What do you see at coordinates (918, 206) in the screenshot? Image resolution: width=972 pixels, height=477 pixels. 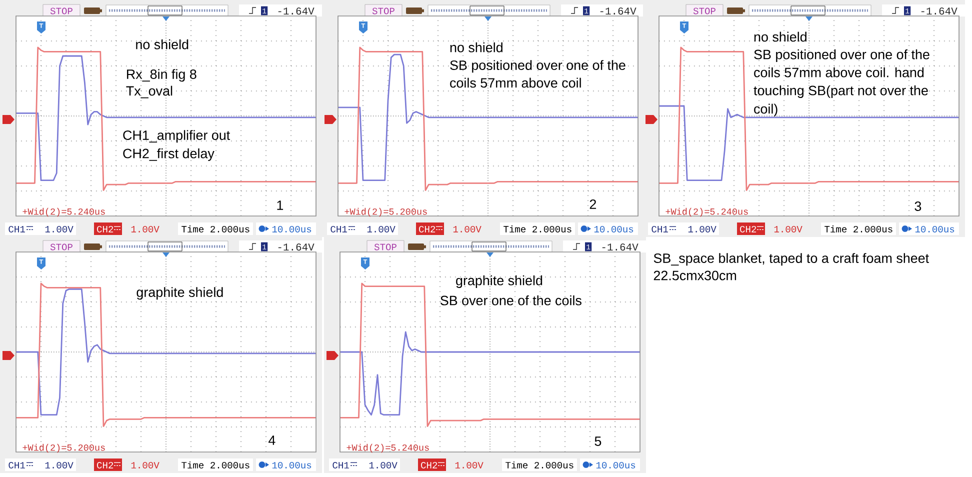 I see `text: 3` at bounding box center [918, 206].